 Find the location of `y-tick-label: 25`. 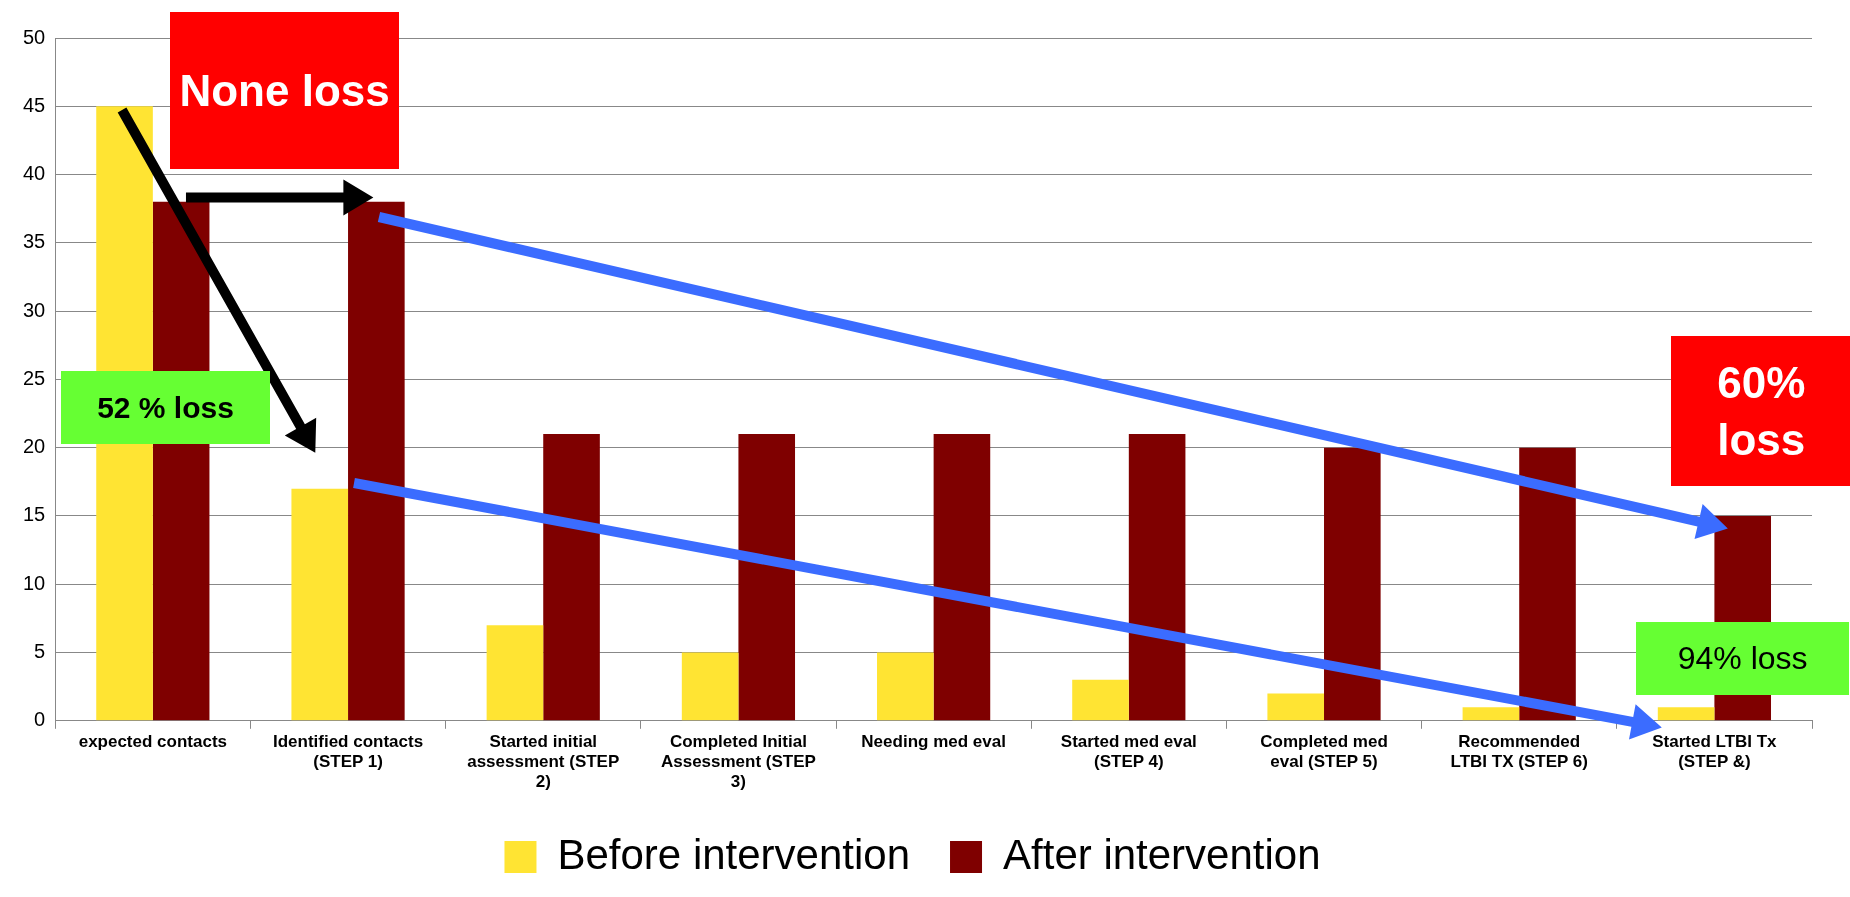

y-tick-label: 25 is located at coordinates (34, 377).